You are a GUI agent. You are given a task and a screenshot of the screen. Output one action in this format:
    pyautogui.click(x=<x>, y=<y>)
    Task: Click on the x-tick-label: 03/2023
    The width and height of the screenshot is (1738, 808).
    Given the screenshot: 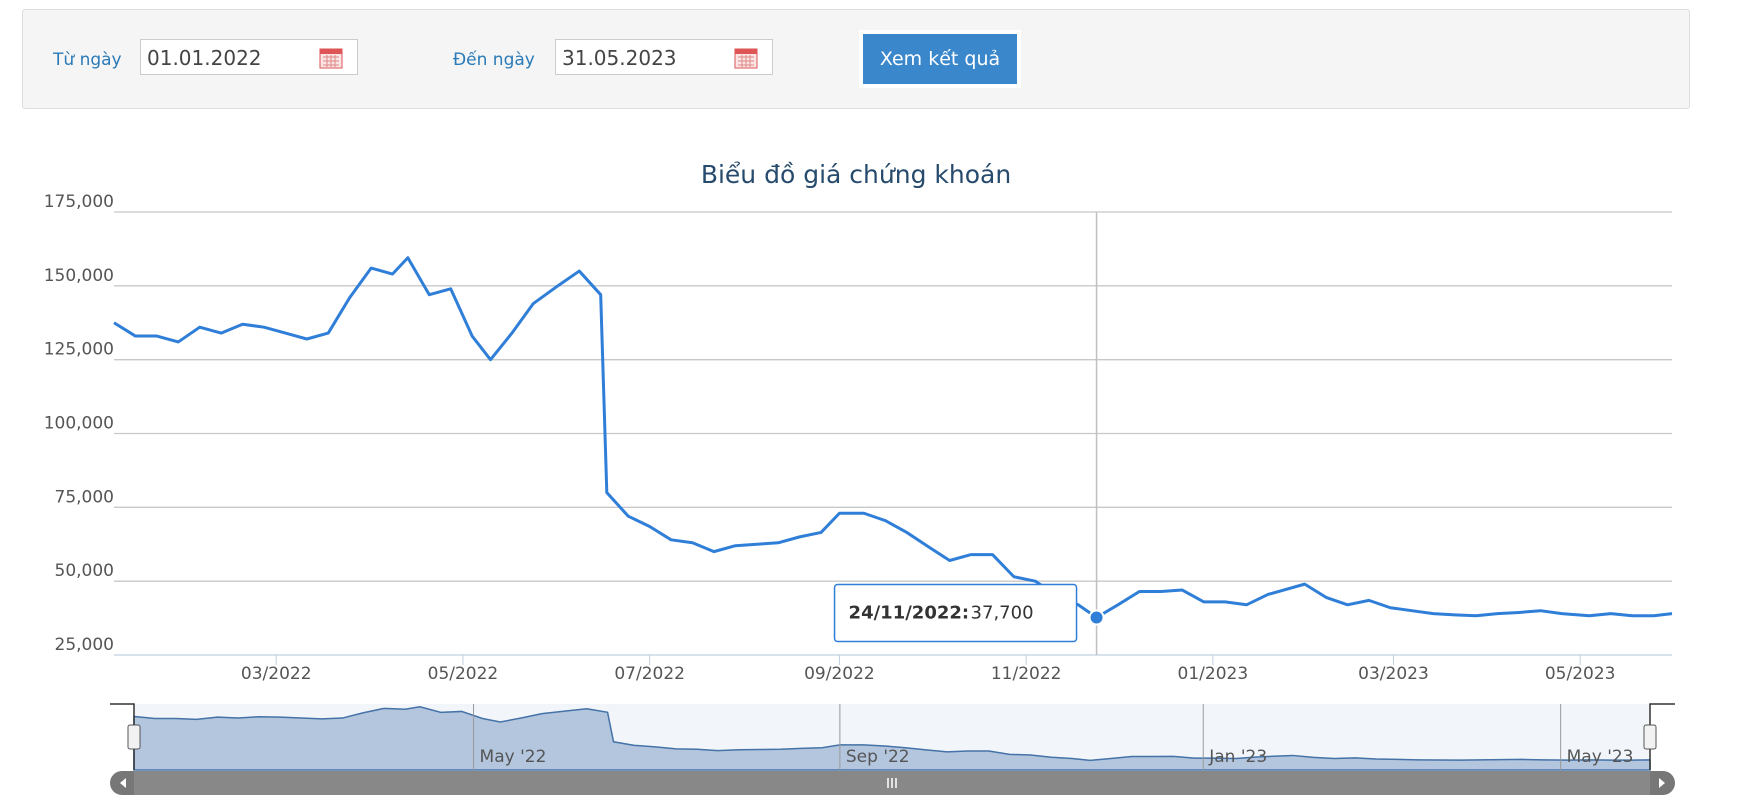 What is the action you would take?
    pyautogui.click(x=1393, y=674)
    